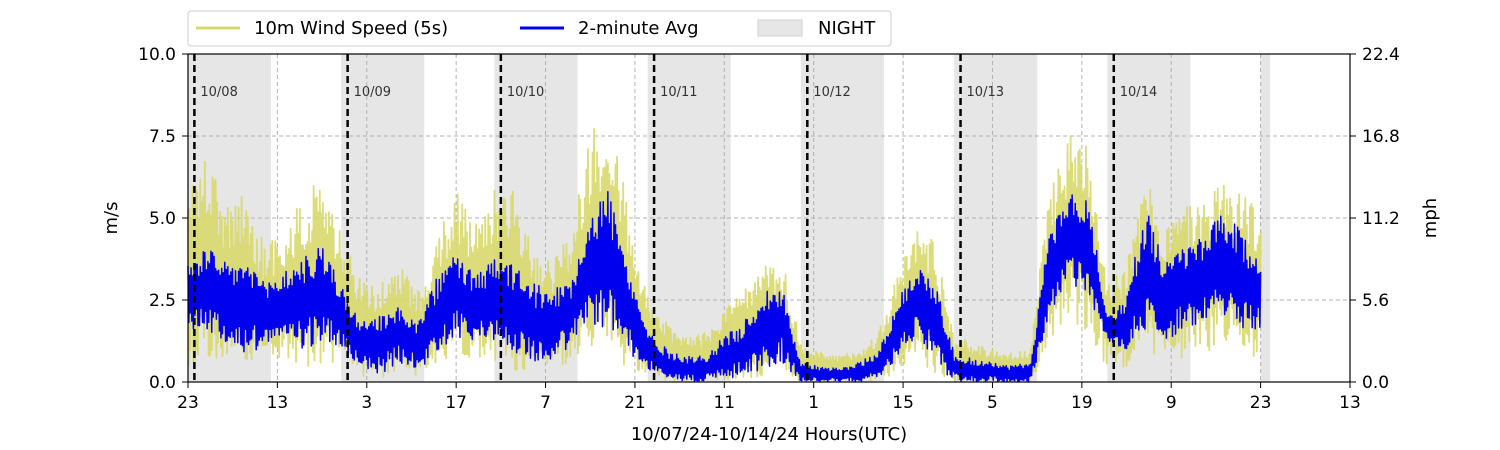 The width and height of the screenshot is (1500, 450). I want to click on x-tick-label-2: 3, so click(366, 403).